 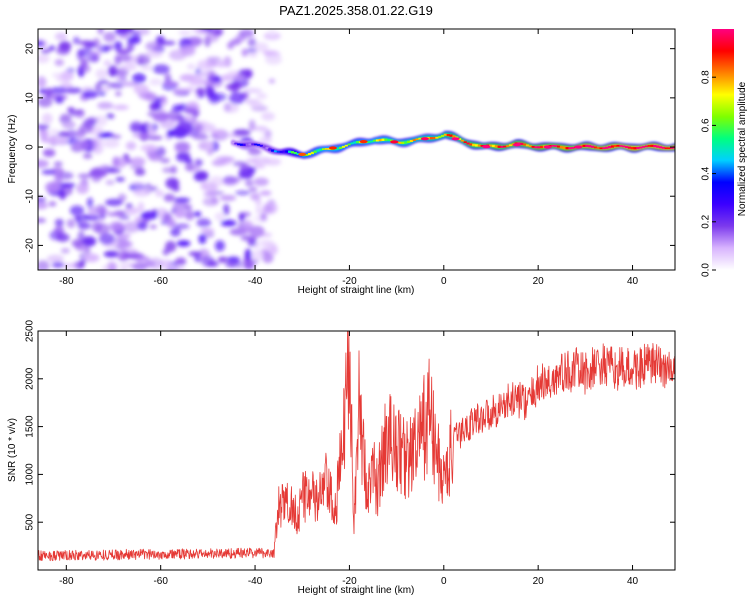 What do you see at coordinates (349, 281) in the screenshot?
I see `x-tick-label: -20` at bounding box center [349, 281].